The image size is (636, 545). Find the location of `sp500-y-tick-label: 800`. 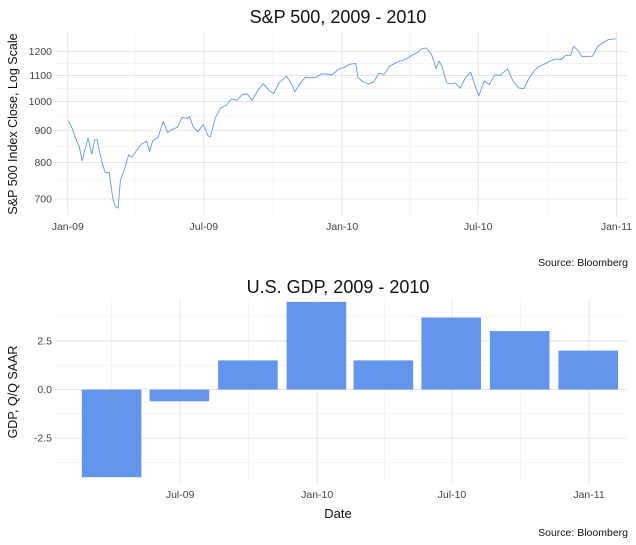

sp500-y-tick-label: 800 is located at coordinates (43, 163).